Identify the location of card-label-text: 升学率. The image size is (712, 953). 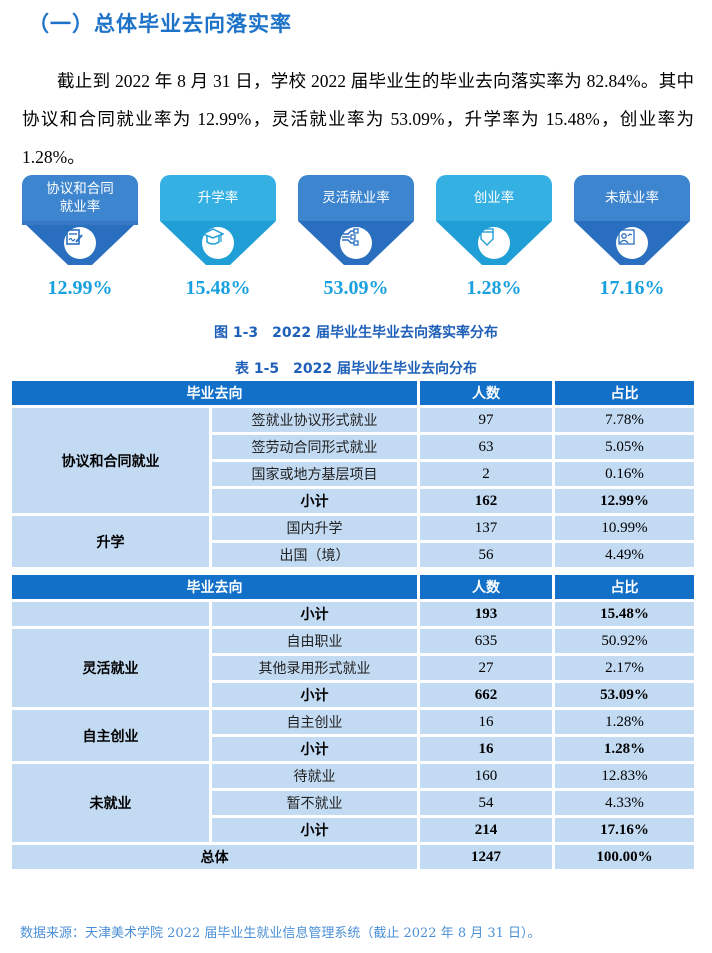
(218, 198).